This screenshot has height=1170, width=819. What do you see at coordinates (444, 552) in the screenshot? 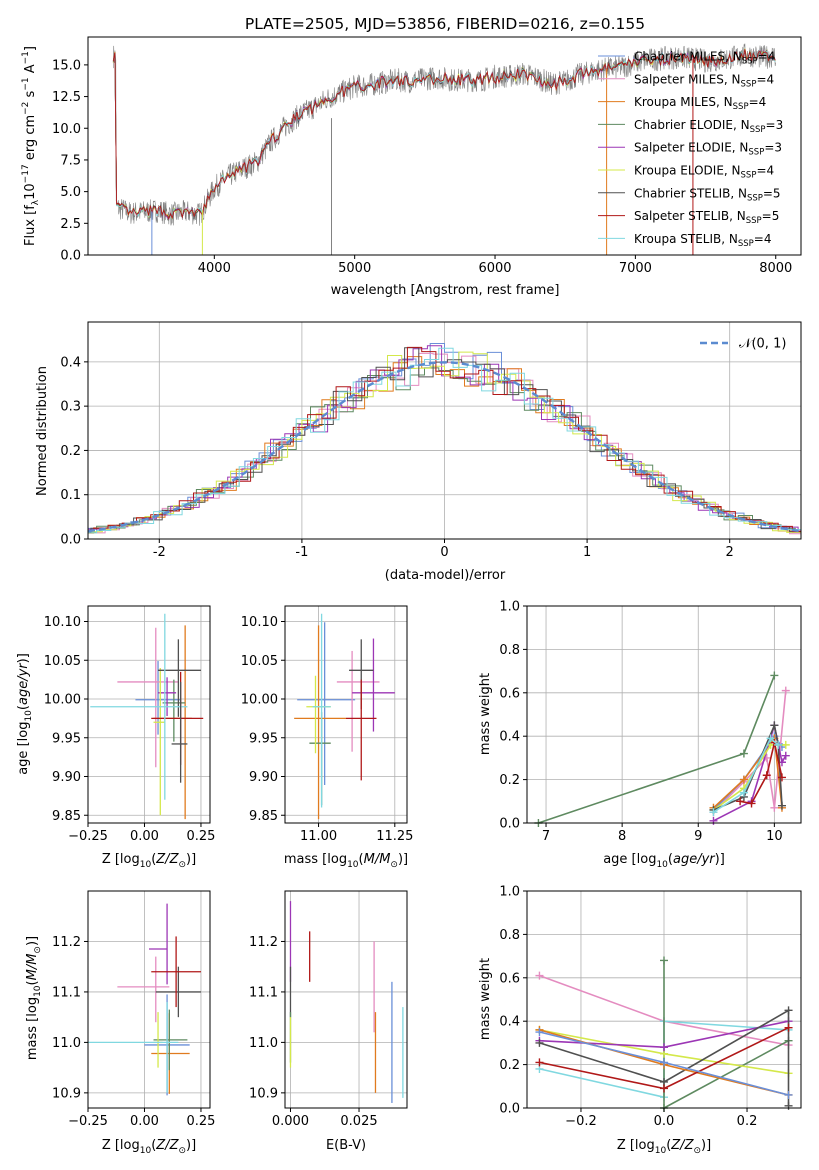
I see `x-tick-label: 0` at bounding box center [444, 552].